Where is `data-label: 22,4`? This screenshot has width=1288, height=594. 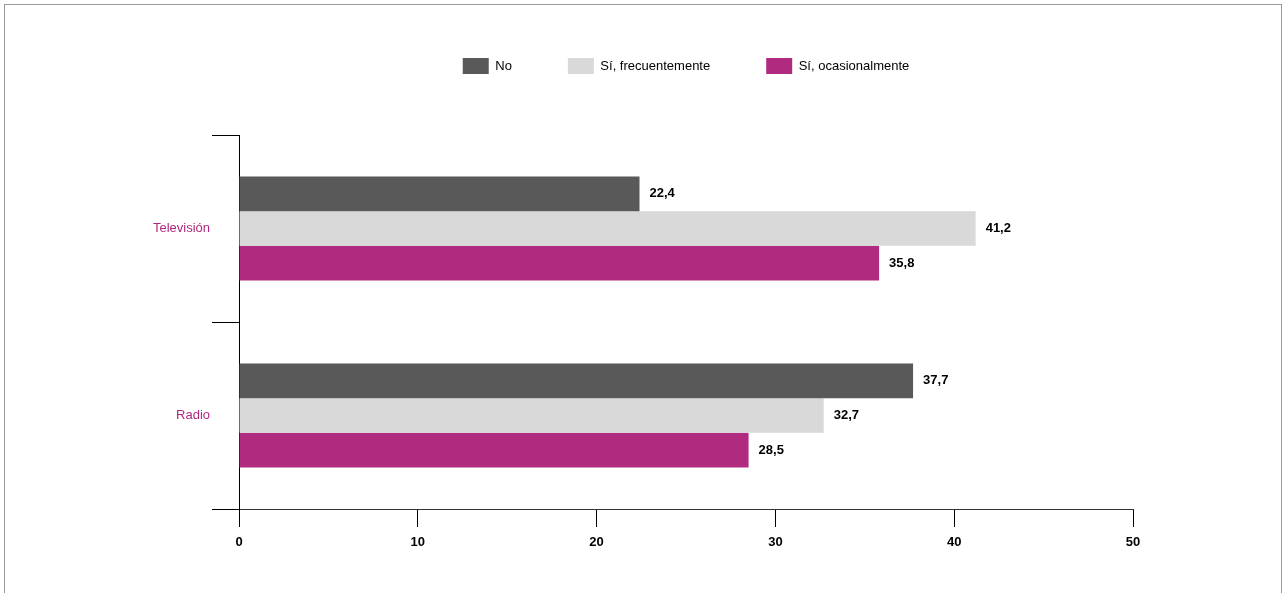 data-label: 22,4 is located at coordinates (662, 193).